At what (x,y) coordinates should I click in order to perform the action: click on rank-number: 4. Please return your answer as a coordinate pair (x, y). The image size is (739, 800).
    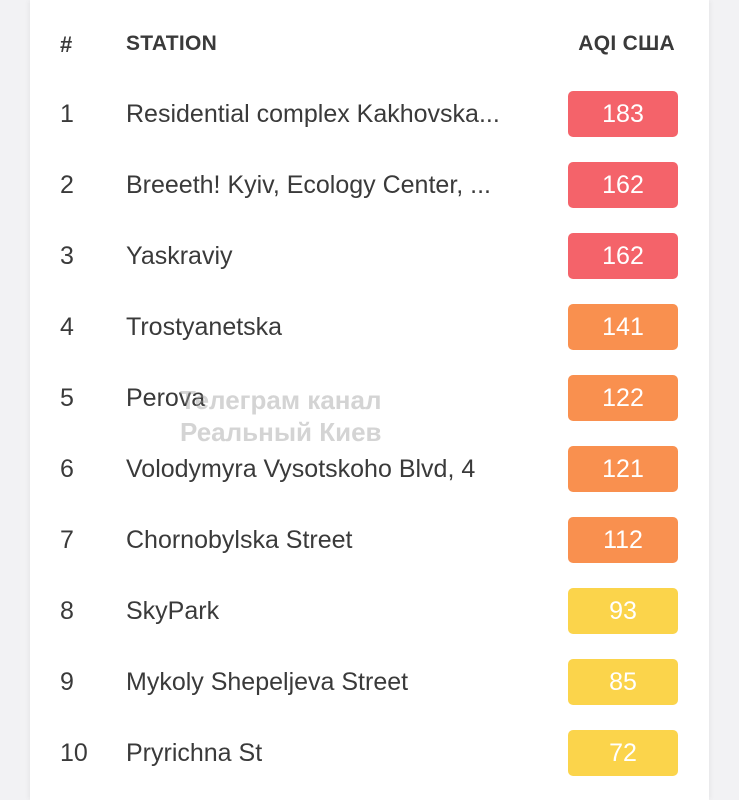
    Looking at the image, I should click on (67, 327).